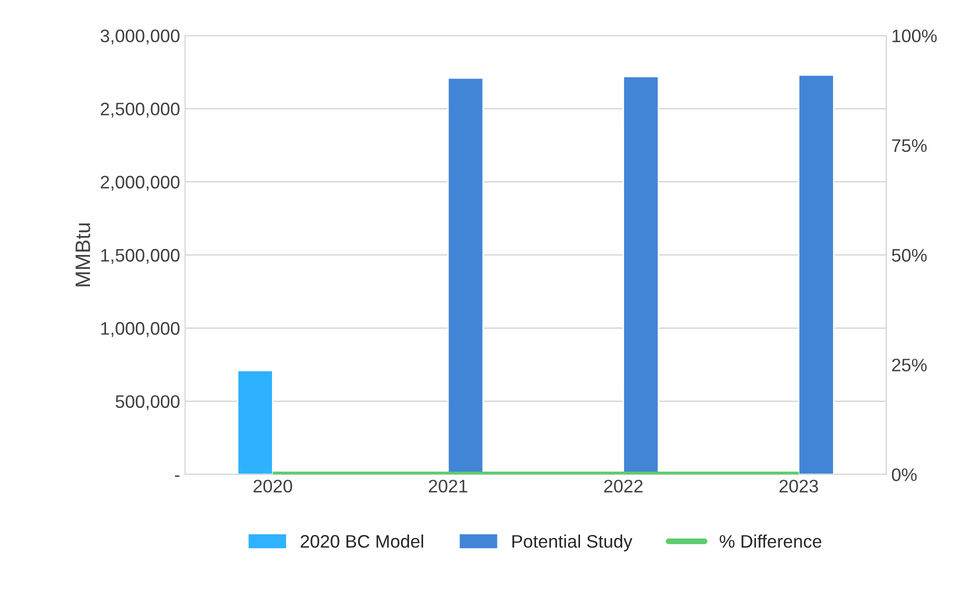  Describe the element at coordinates (140, 256) in the screenshot. I see `y-tick-label: 1,500,000` at that location.